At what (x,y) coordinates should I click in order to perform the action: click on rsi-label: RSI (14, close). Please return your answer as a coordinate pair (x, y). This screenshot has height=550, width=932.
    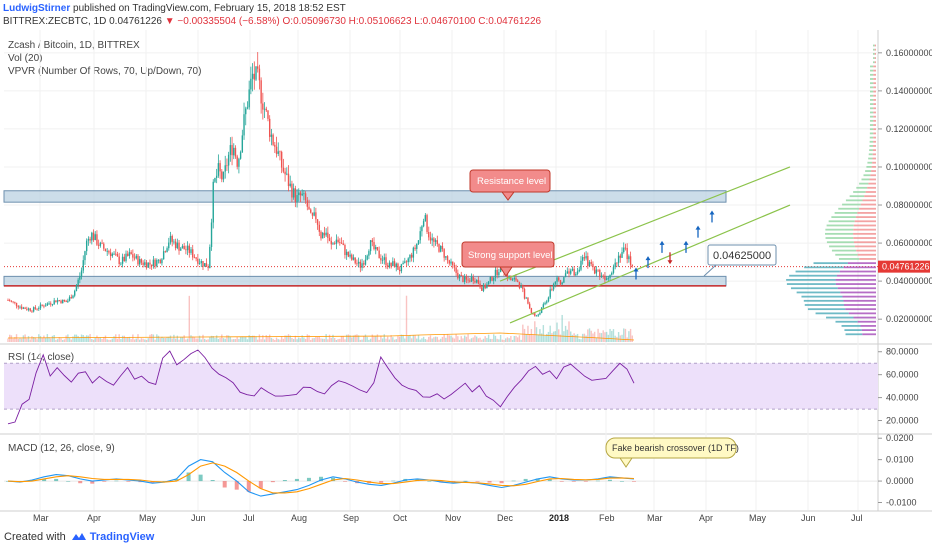
    Looking at the image, I should click on (41, 357).